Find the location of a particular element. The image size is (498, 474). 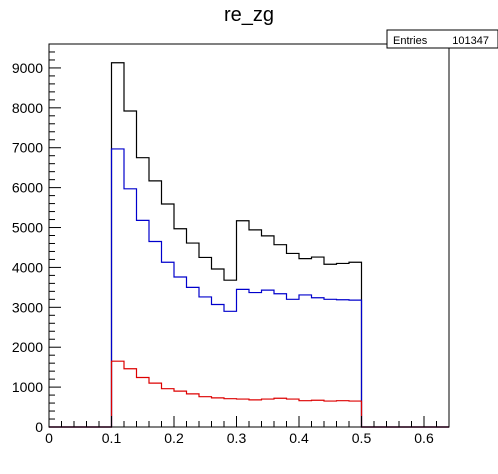

y-tick-label: 2000 is located at coordinates (27, 347).